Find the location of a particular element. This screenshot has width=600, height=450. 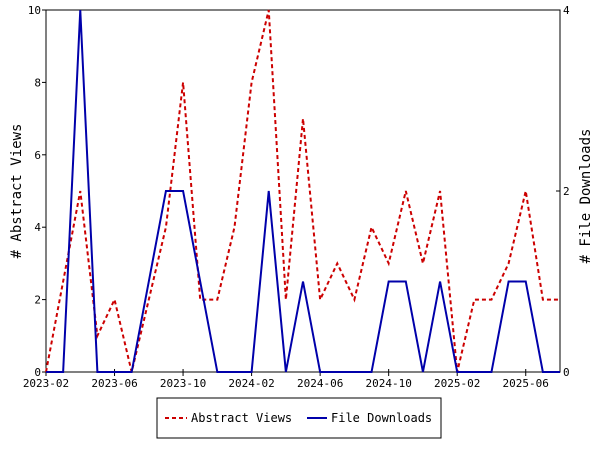

legend-label-file-downloads: File Downloads is located at coordinates (381, 418).